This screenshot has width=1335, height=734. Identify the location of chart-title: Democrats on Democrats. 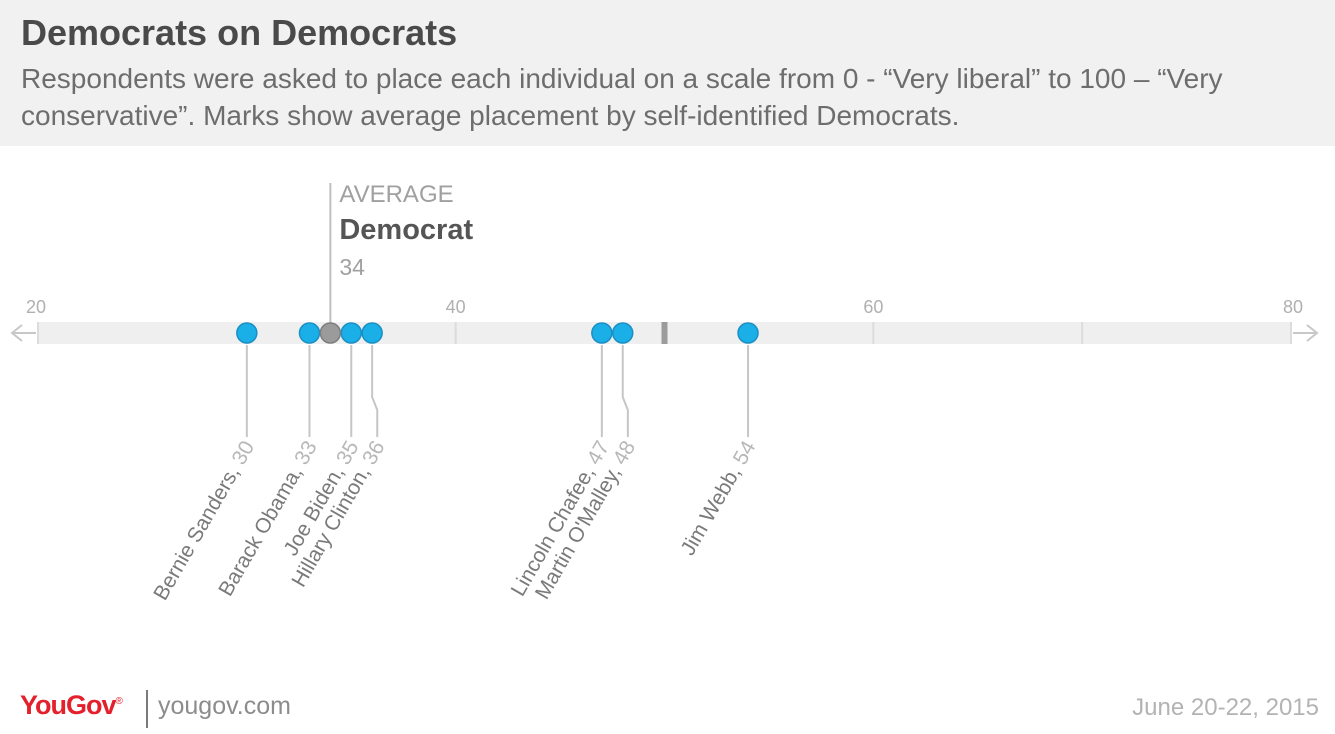
(239, 32).